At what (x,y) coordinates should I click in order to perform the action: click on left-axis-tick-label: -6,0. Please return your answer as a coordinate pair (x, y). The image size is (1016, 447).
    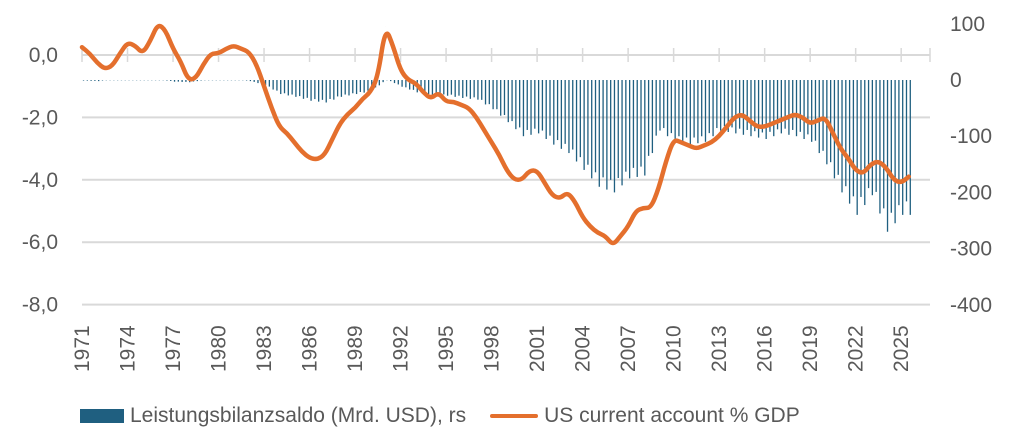
    Looking at the image, I should click on (40, 242).